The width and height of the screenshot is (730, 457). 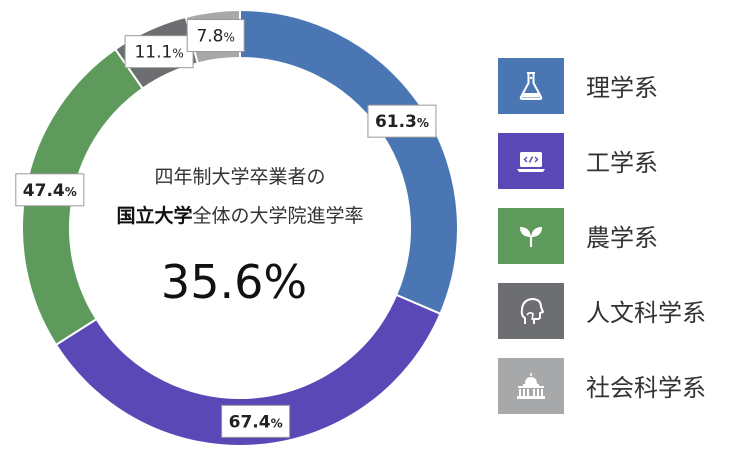 What do you see at coordinates (622, 163) in the screenshot?
I see `legend-label-engineering: 工学系` at bounding box center [622, 163].